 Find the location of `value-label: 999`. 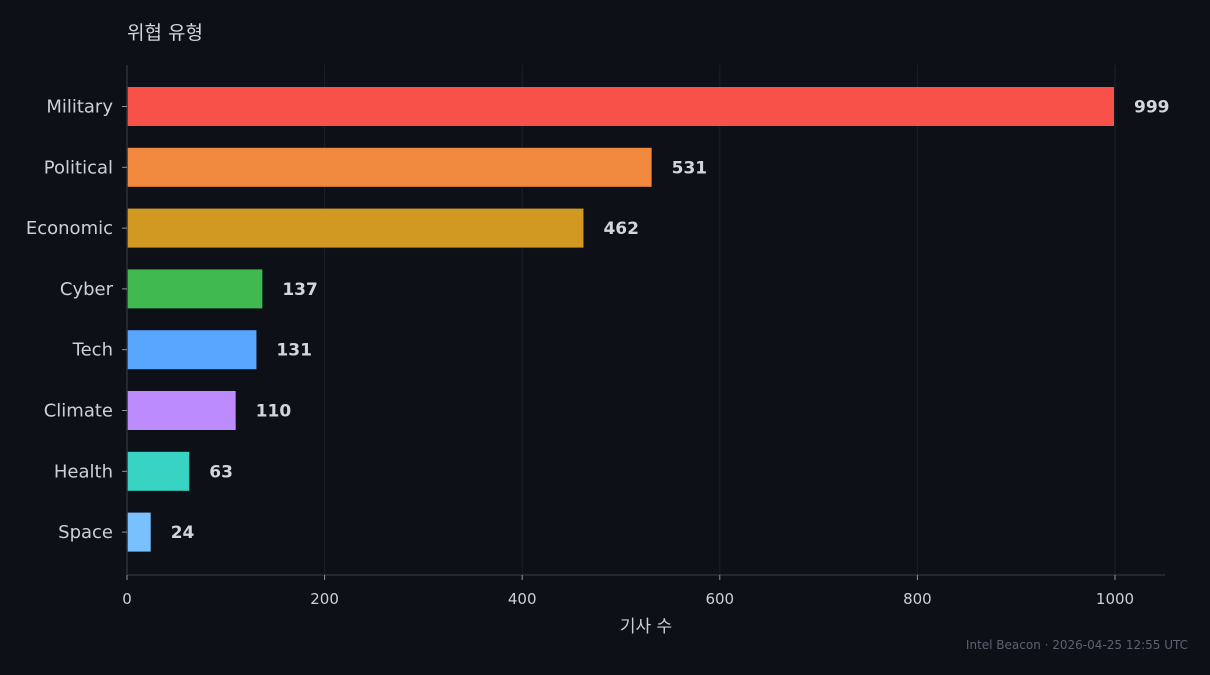

value-label: 999 is located at coordinates (1152, 108).